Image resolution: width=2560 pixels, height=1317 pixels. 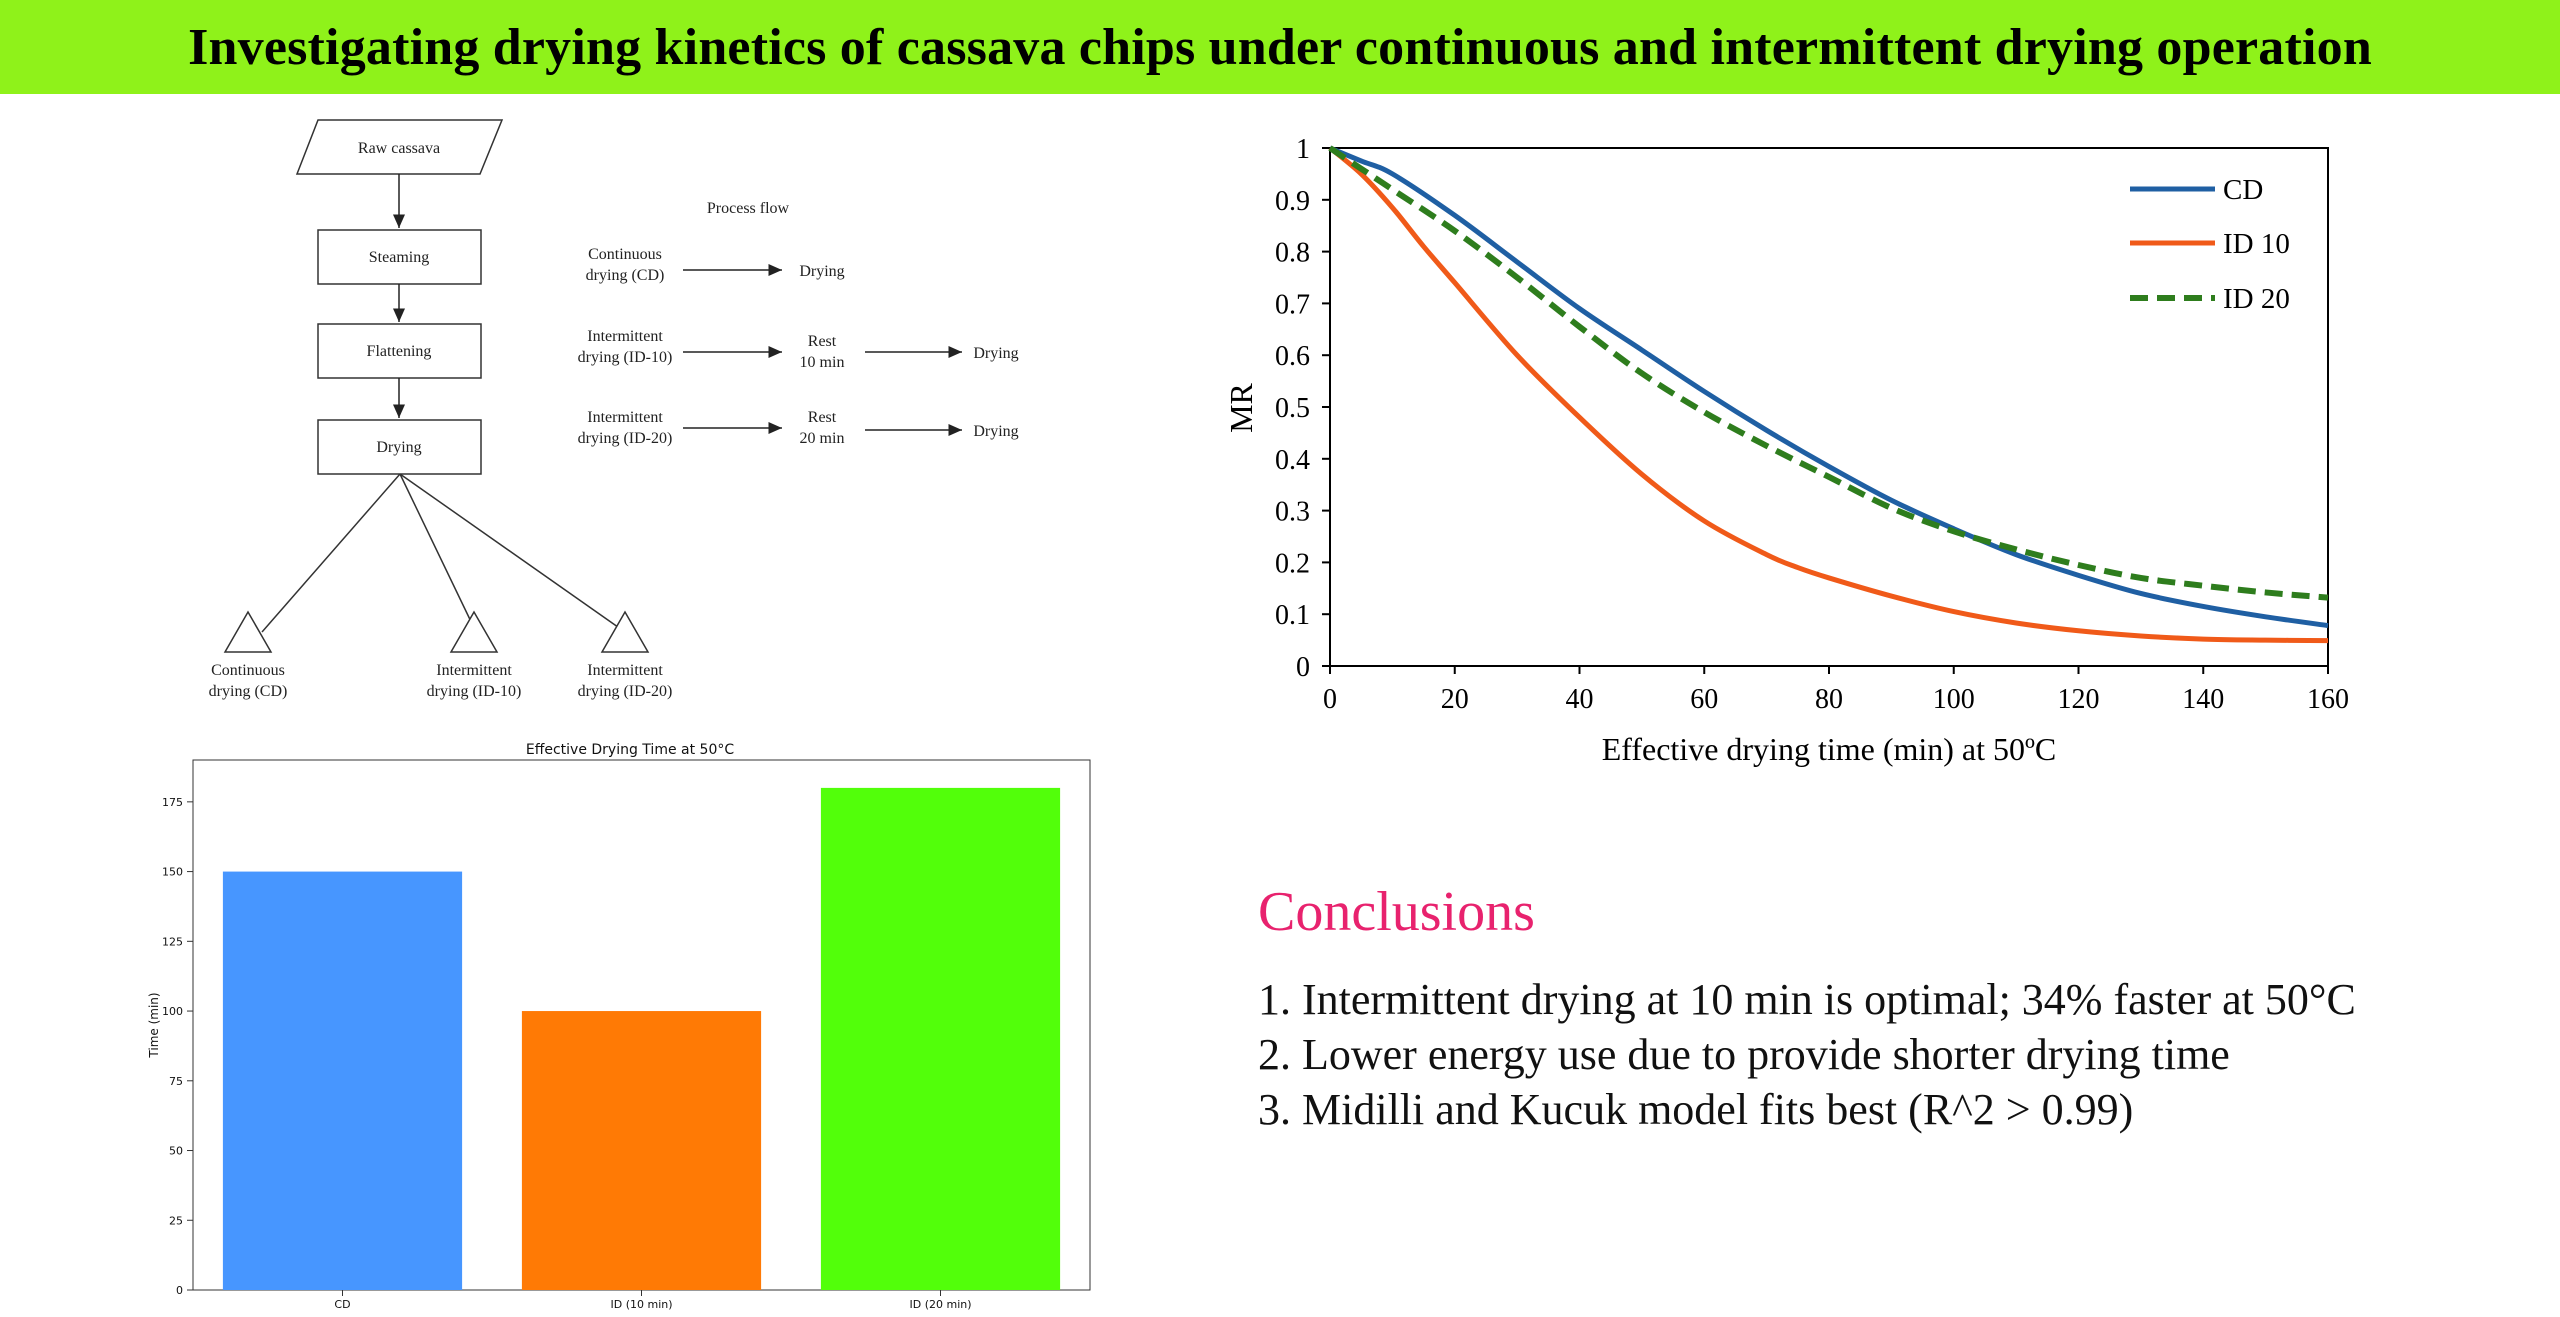 I want to click on row-cd-end: Drying, so click(x=821, y=271).